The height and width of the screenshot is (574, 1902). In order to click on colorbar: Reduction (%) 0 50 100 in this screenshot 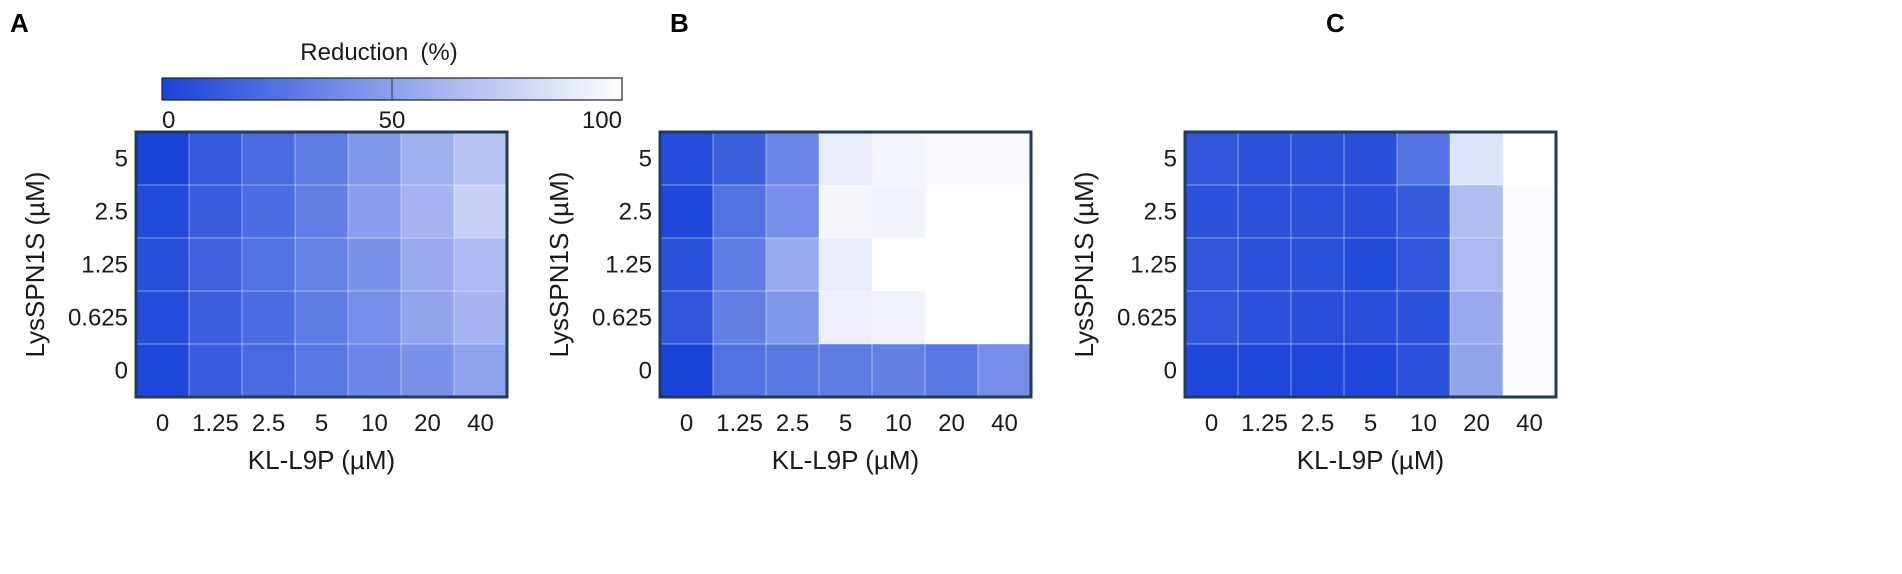, I will do `click(392, 86)`.